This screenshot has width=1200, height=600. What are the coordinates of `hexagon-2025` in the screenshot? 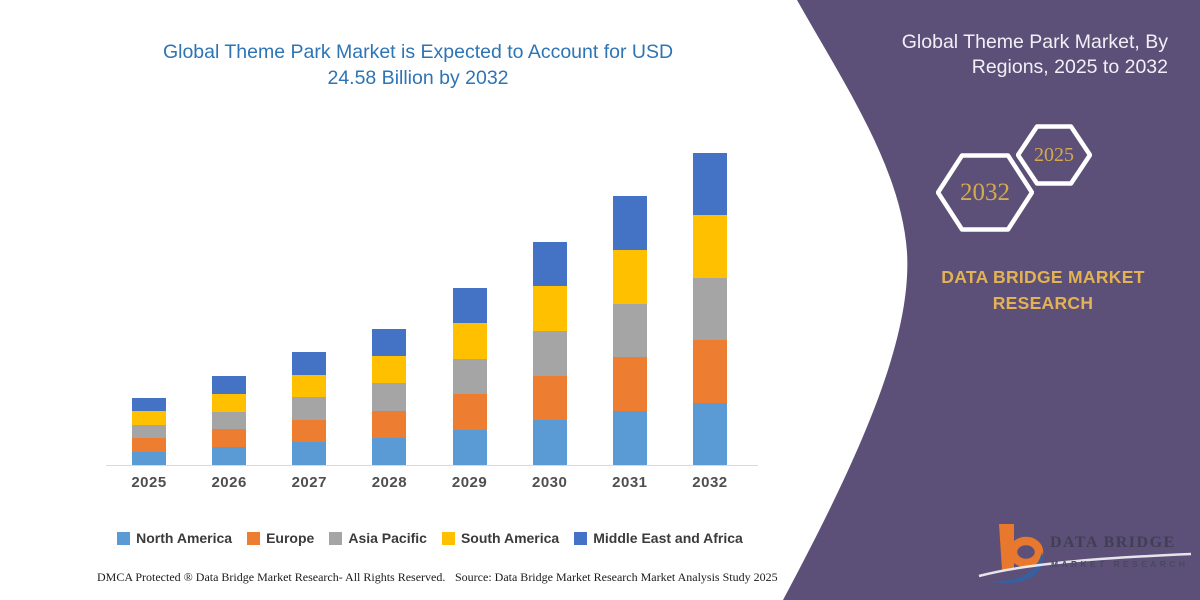 It's located at (1054, 155).